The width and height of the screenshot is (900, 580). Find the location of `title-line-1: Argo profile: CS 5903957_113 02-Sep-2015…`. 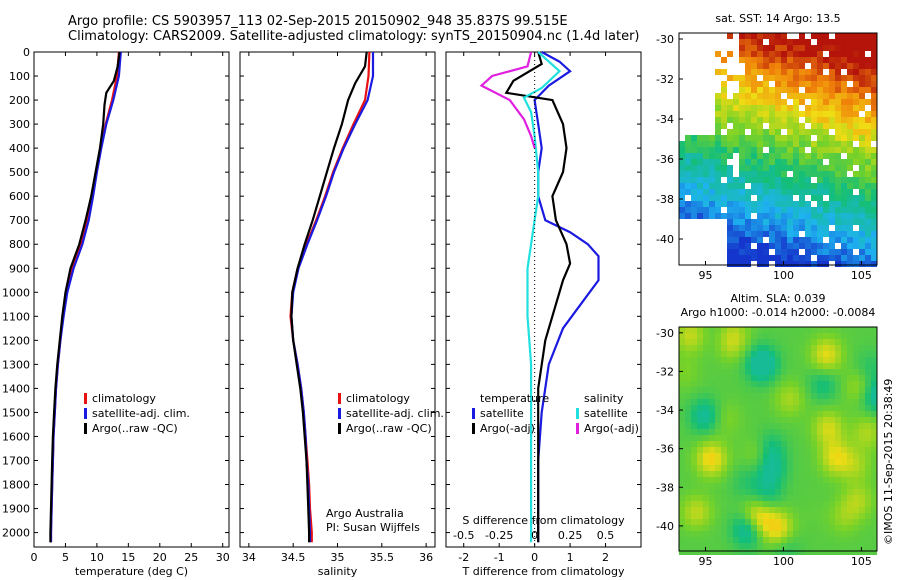

title-line-1: Argo profile: CS 5903957_113 02-Sep-2015… is located at coordinates (318, 21).